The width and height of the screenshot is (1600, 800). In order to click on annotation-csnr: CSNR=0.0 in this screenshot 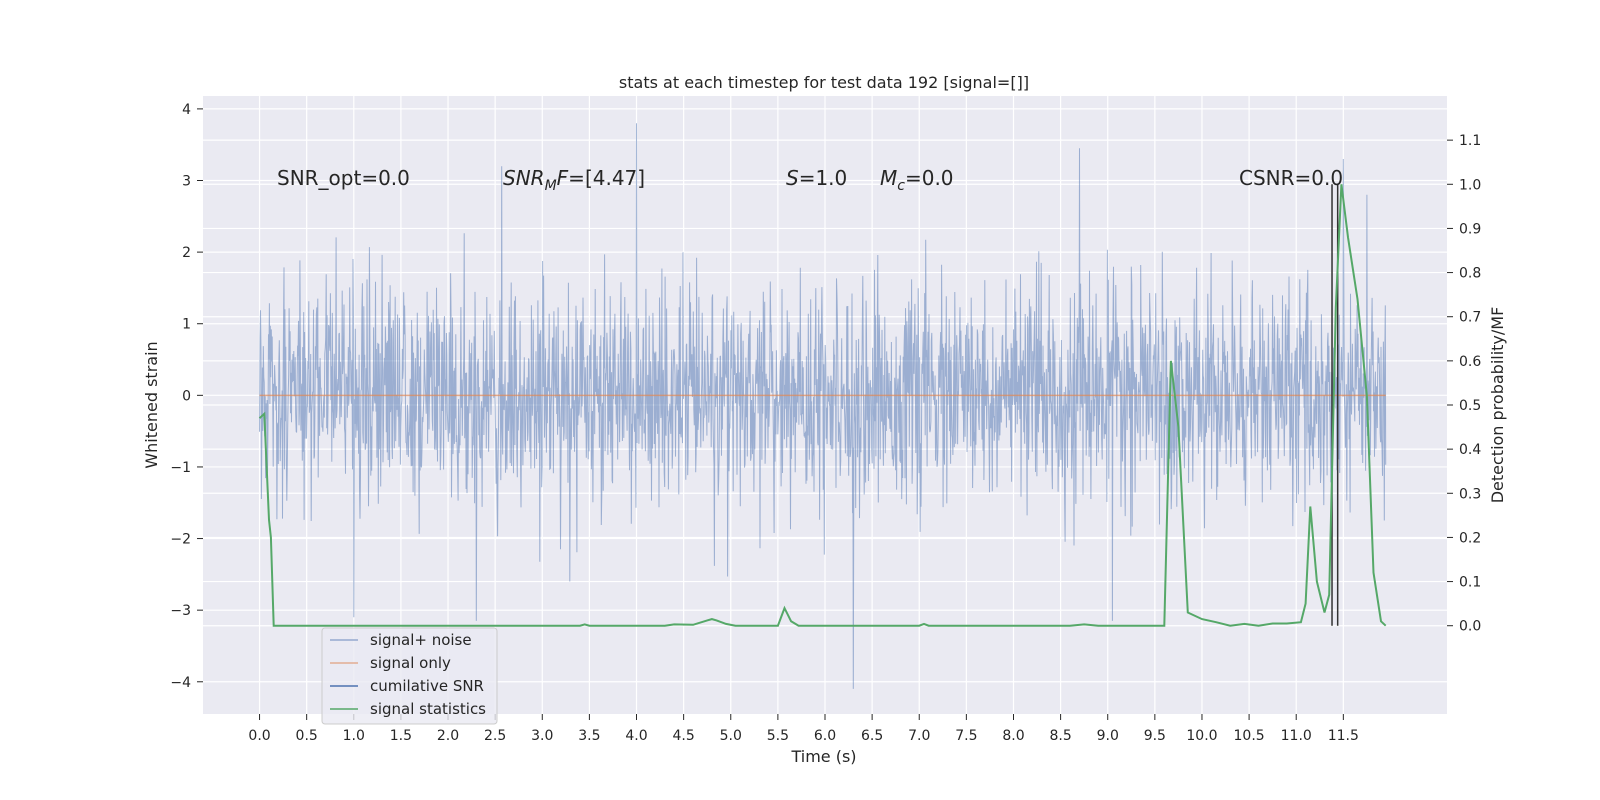, I will do `click(1291, 178)`.